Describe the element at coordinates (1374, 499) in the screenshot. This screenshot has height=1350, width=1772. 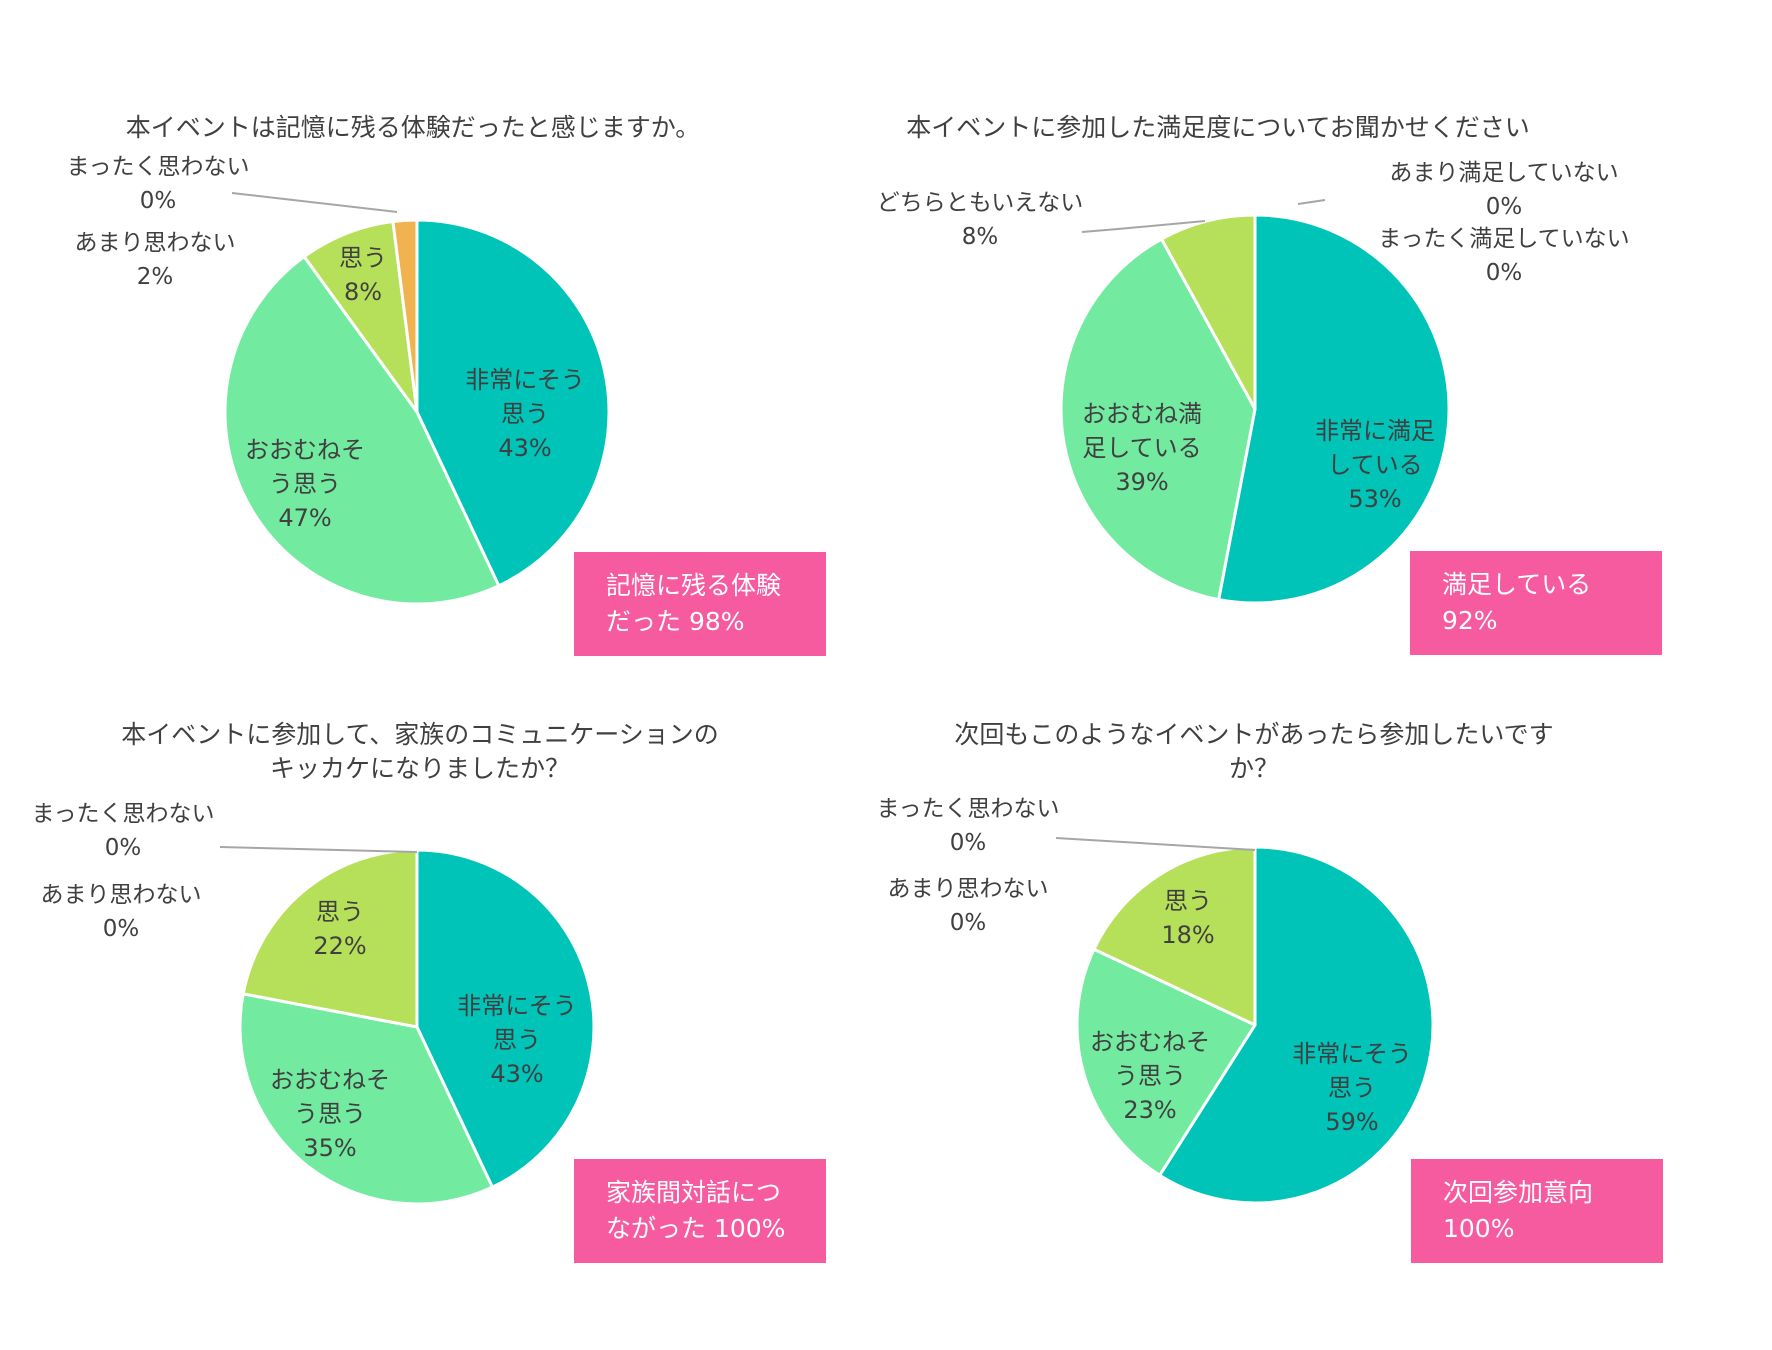
I see `svg-text: 53%` at that location.